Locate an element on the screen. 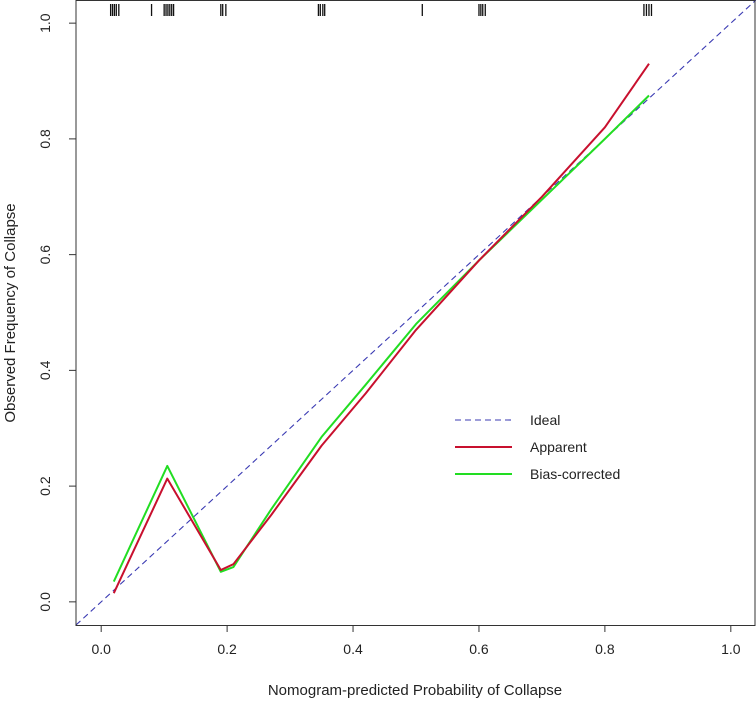 Image resolution: width=756 pixels, height=705 pixels. x-tick-label: 0.4 is located at coordinates (353, 649).